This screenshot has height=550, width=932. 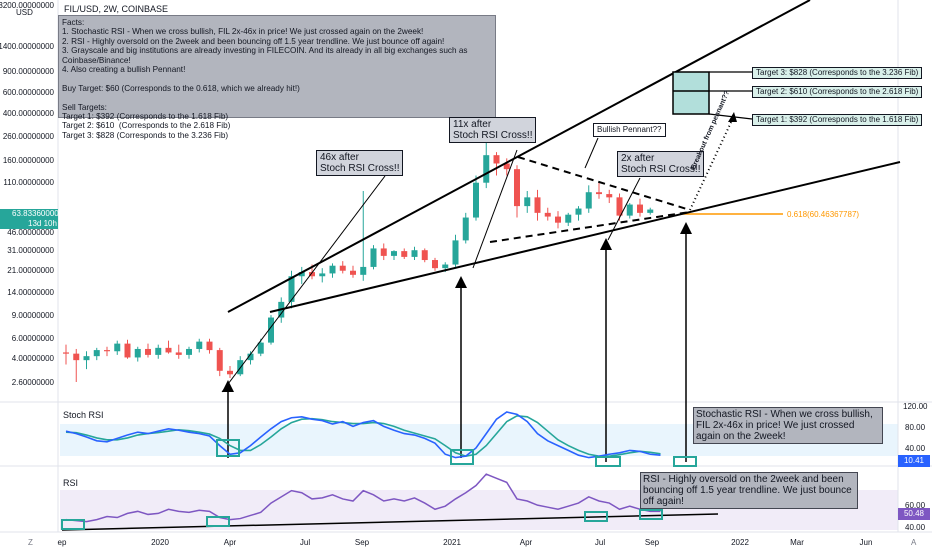 I want to click on time-tick: 2020, so click(x=160, y=542).